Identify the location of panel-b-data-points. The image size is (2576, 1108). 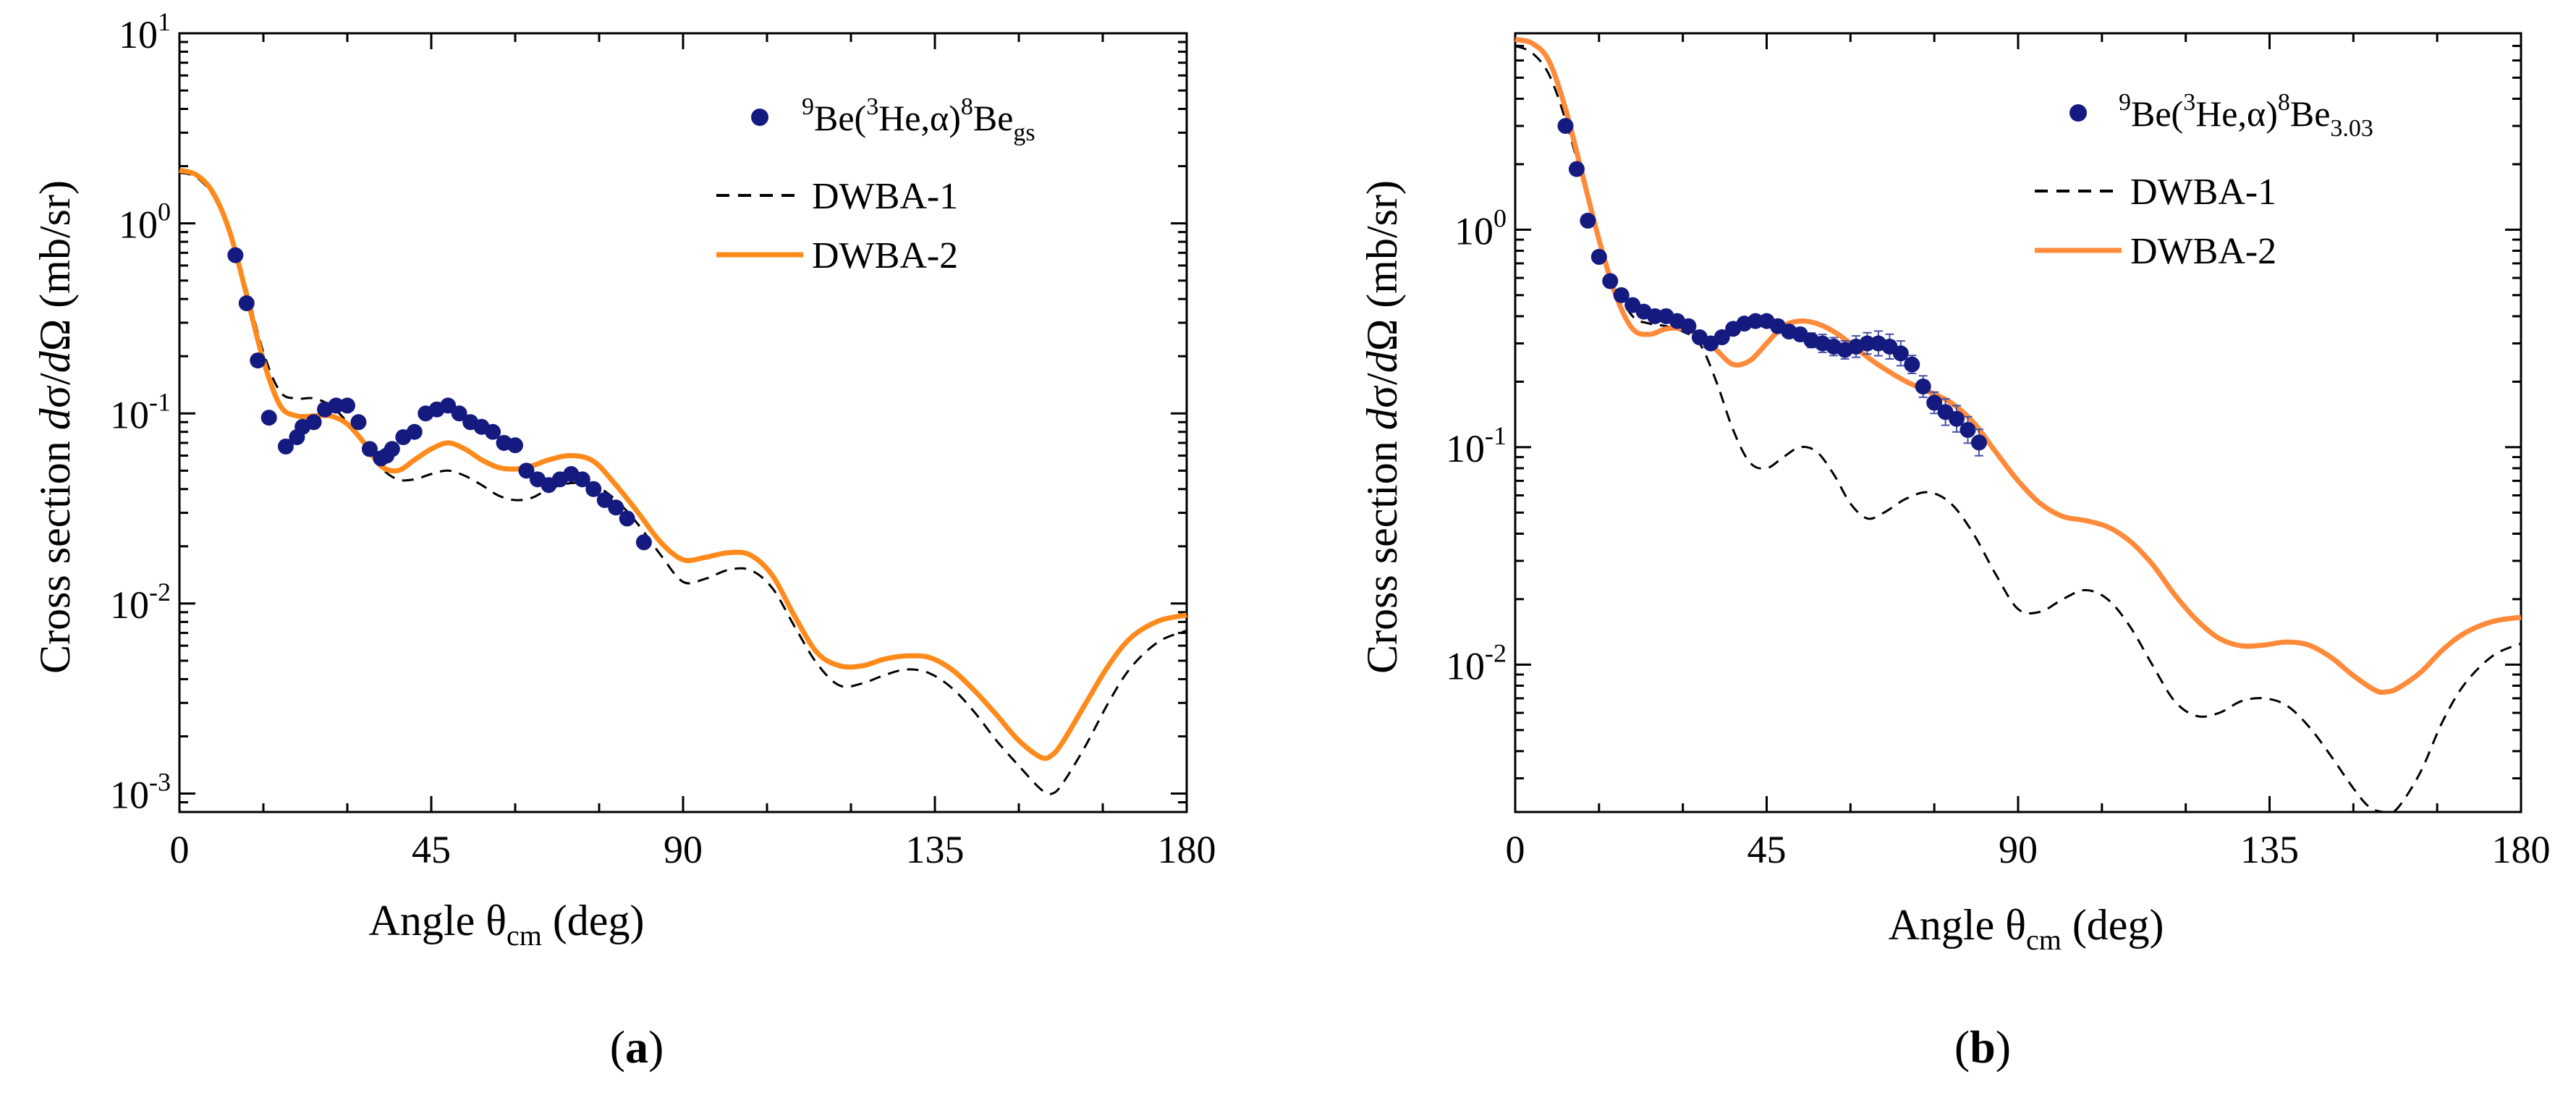
(1772, 287).